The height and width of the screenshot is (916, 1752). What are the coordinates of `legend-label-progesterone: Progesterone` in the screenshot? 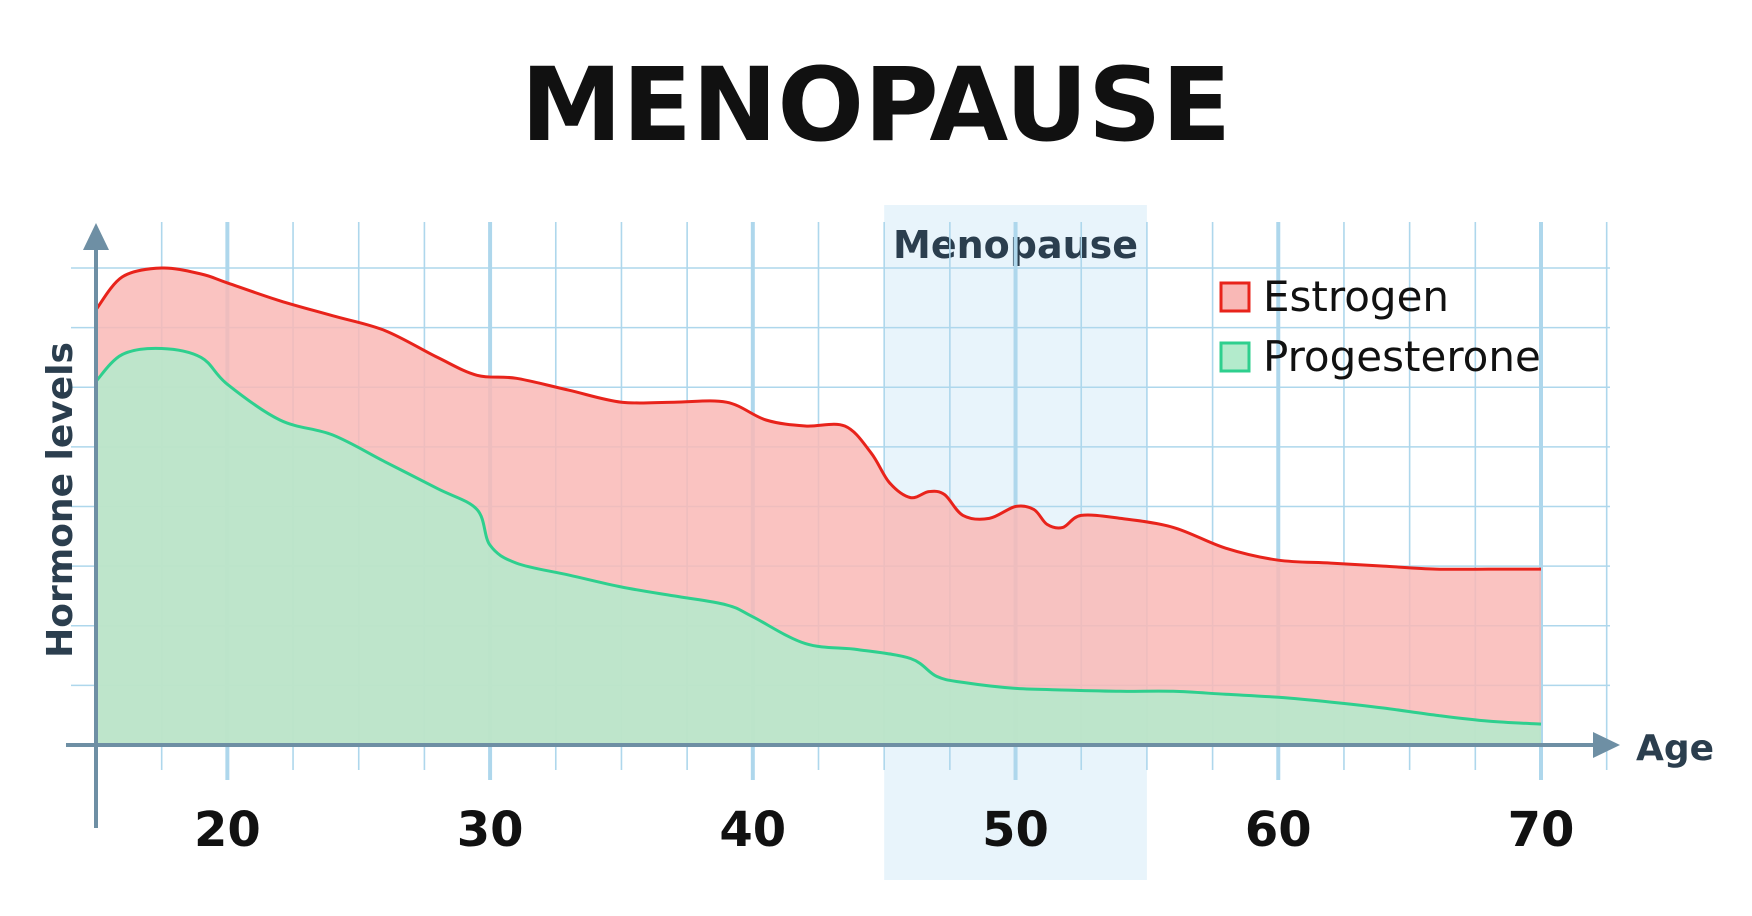 It's located at (1402, 356).